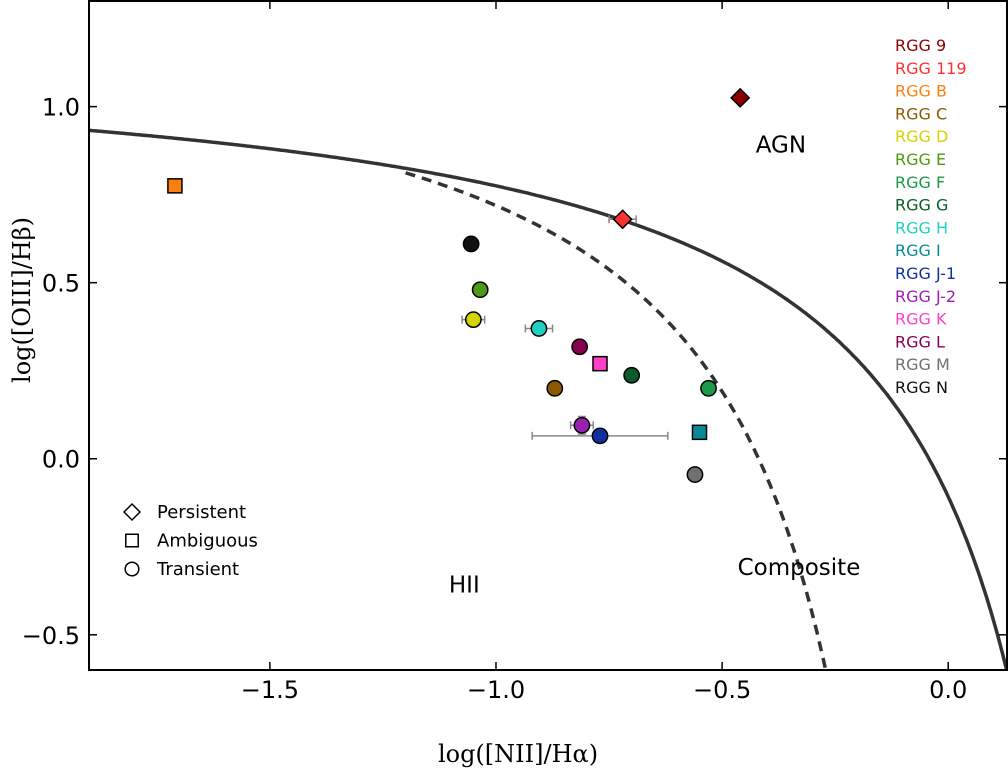  Describe the element at coordinates (197, 569) in the screenshot. I see `marker-legend-label: Transient` at that location.